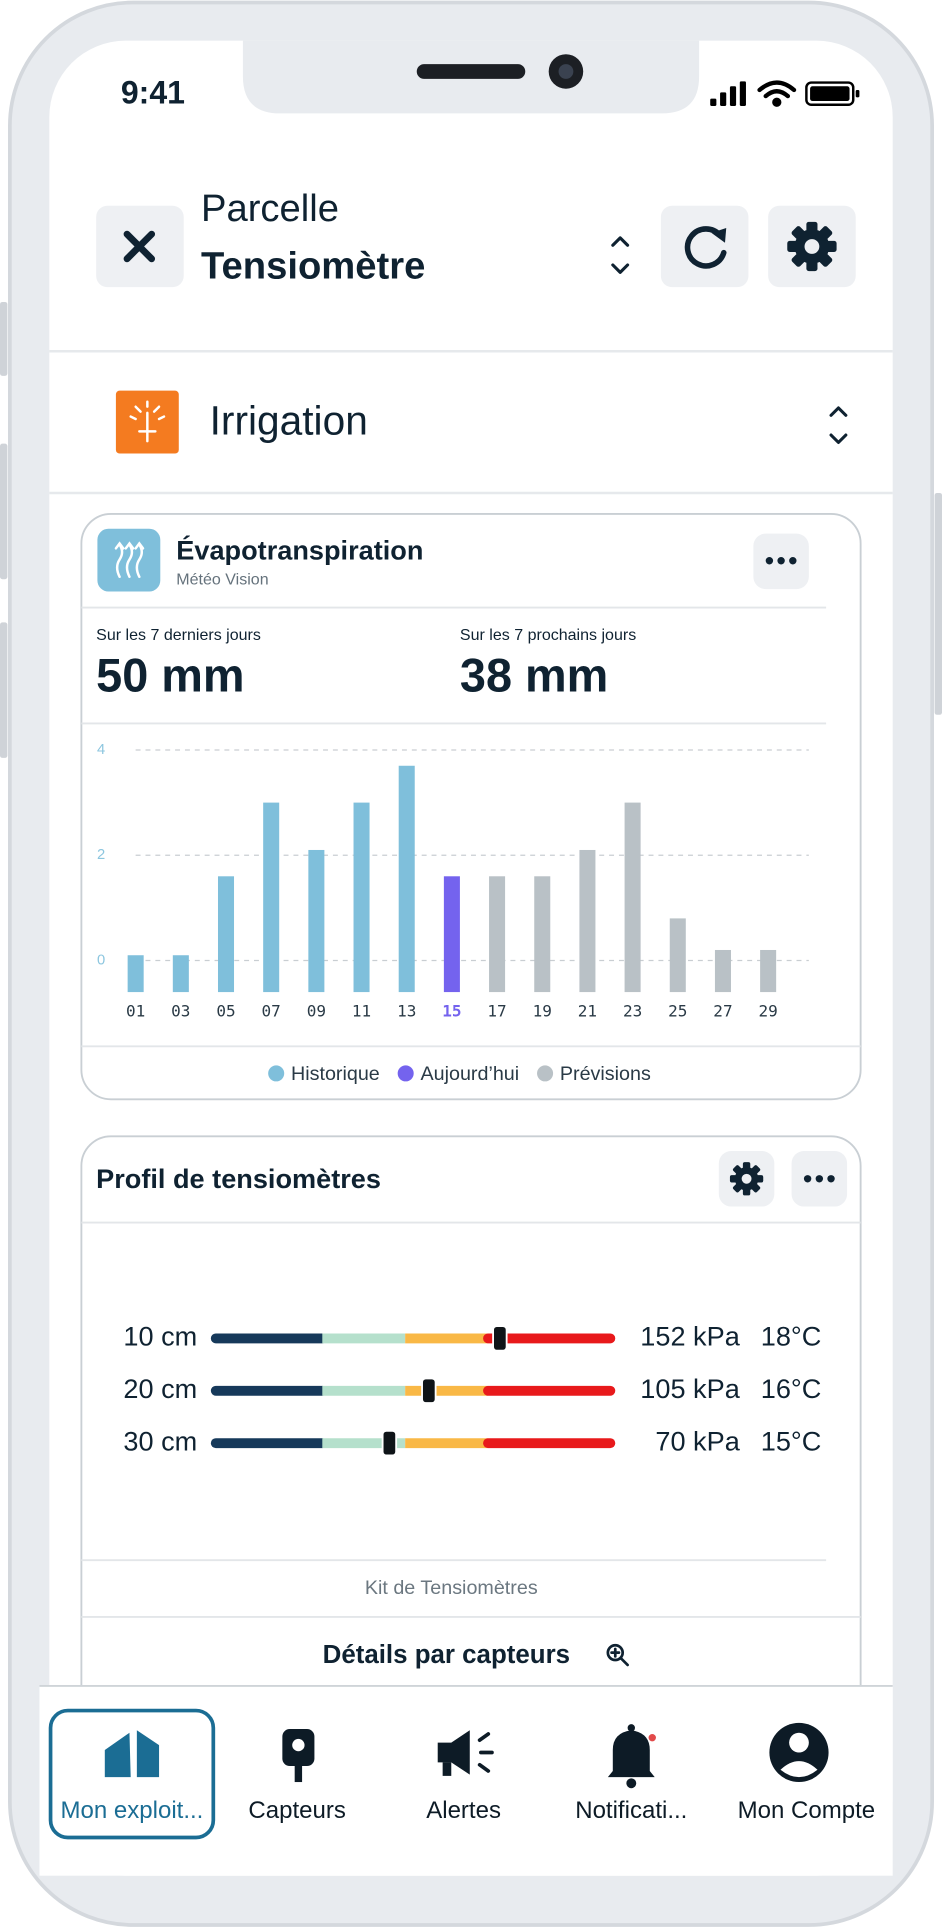 The width and height of the screenshot is (942, 1930). Describe the element at coordinates (767, 1010) in the screenshot. I see `x-tick-label: 29` at that location.